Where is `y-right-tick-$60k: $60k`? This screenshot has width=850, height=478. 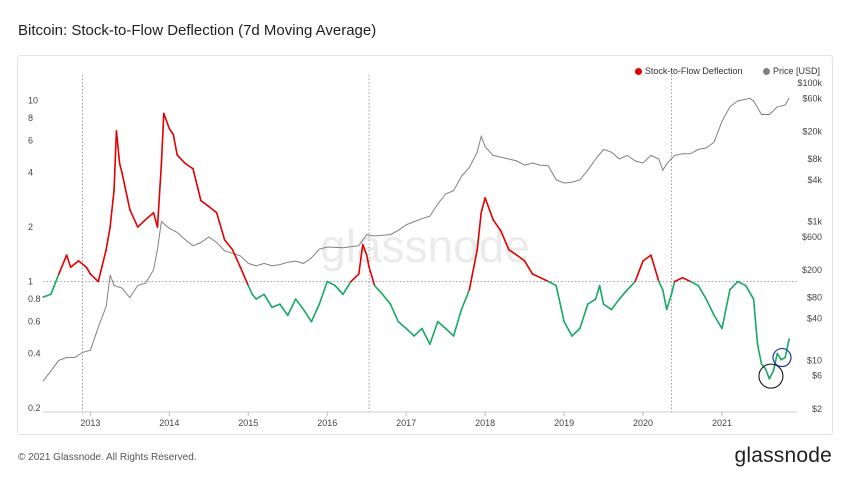
y-right-tick-$60k: $60k is located at coordinates (812, 98).